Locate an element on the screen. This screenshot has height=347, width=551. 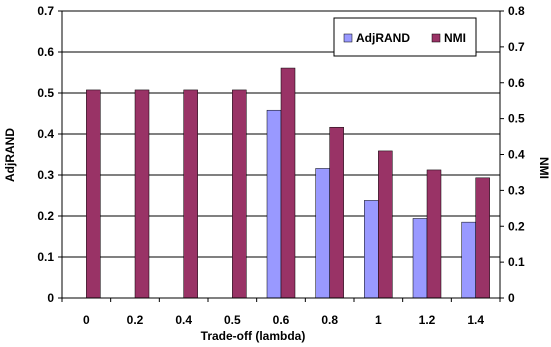
bar-nmi-0.5 is located at coordinates (239, 194).